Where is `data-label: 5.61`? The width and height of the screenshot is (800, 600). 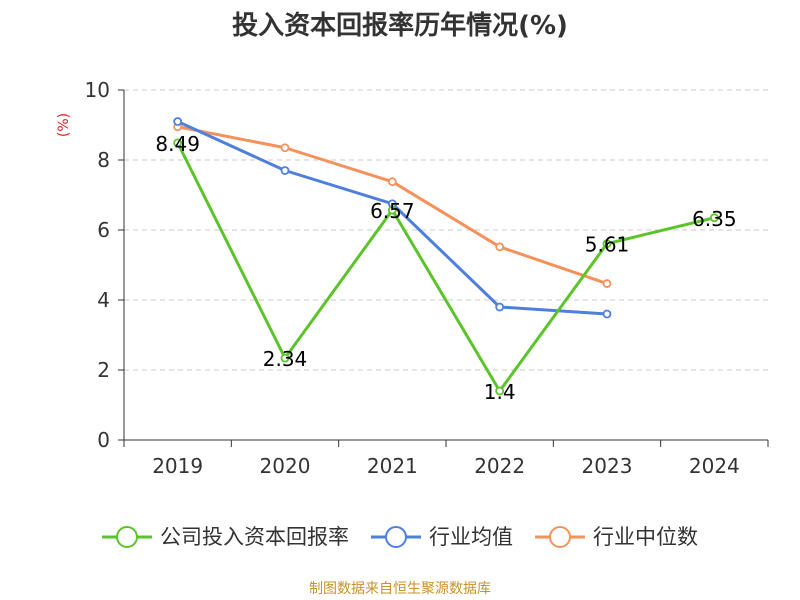
data-label: 5.61 is located at coordinates (607, 245).